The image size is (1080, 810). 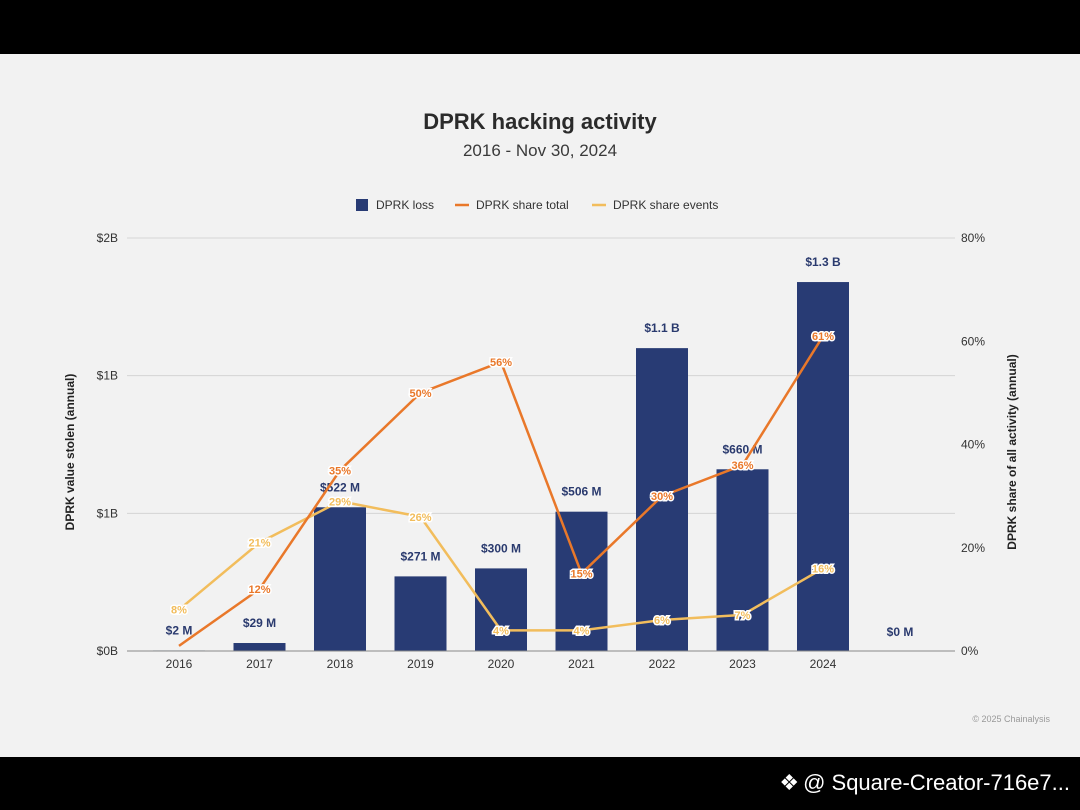 I want to click on legend-label-share-total: DPRK share total, so click(x=522, y=205).